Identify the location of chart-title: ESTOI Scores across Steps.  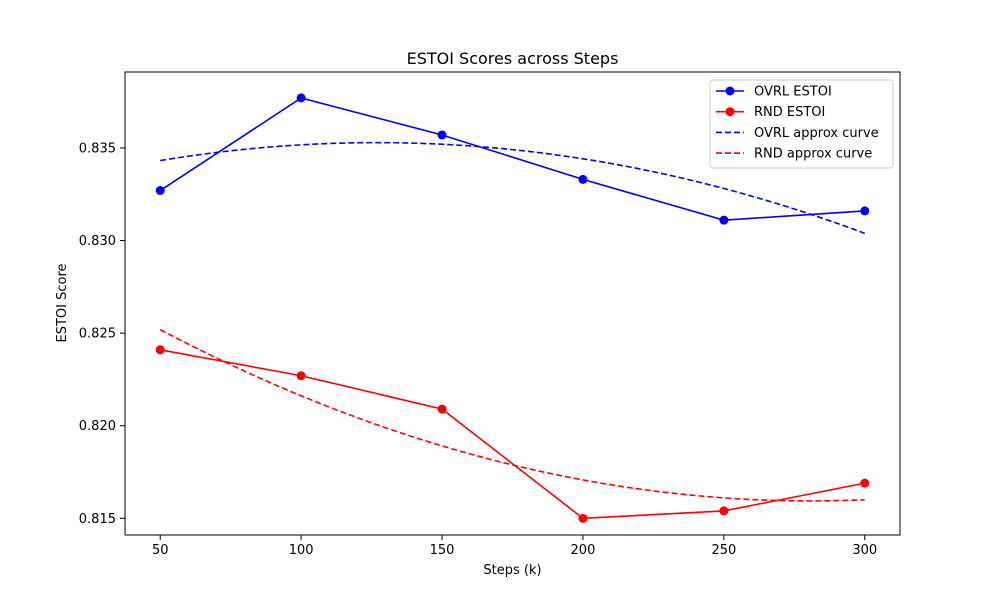
(513, 58).